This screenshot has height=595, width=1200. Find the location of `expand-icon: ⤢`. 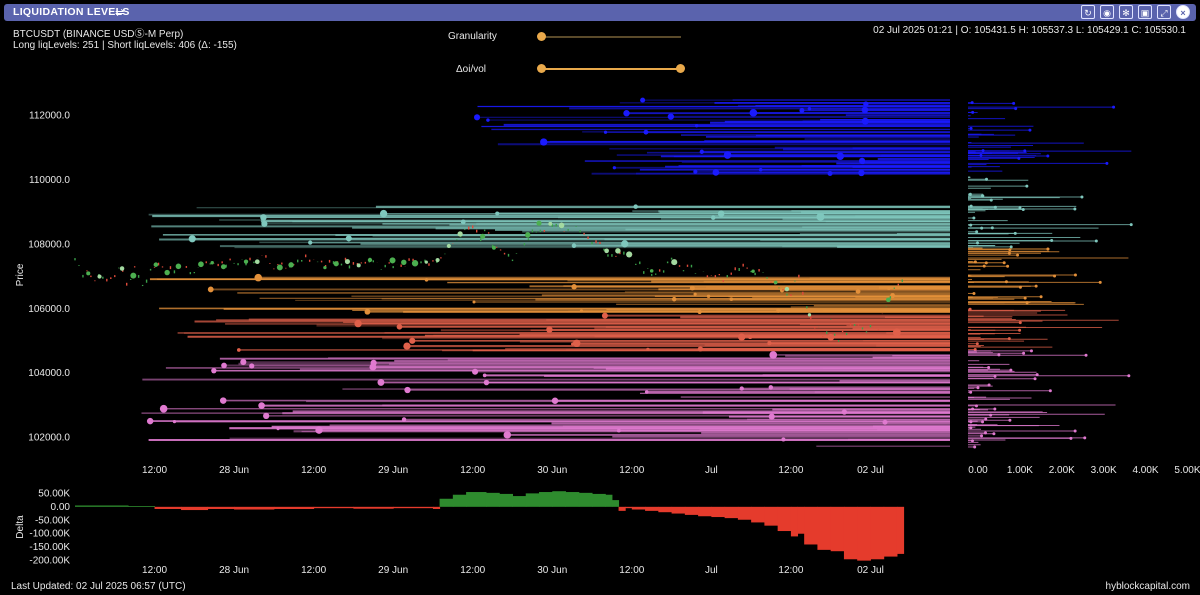

expand-icon: ⤢ is located at coordinates (1164, 12).